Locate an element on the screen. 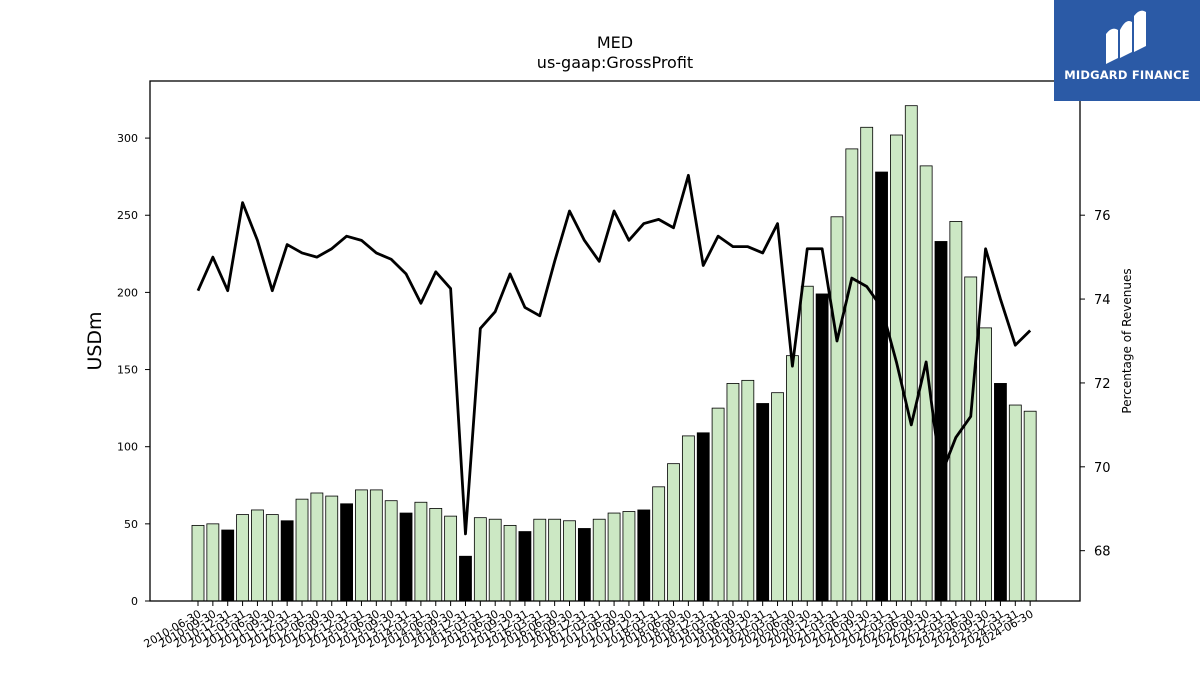  logo-text: MIDGARD FINANCE is located at coordinates (1127, 75).